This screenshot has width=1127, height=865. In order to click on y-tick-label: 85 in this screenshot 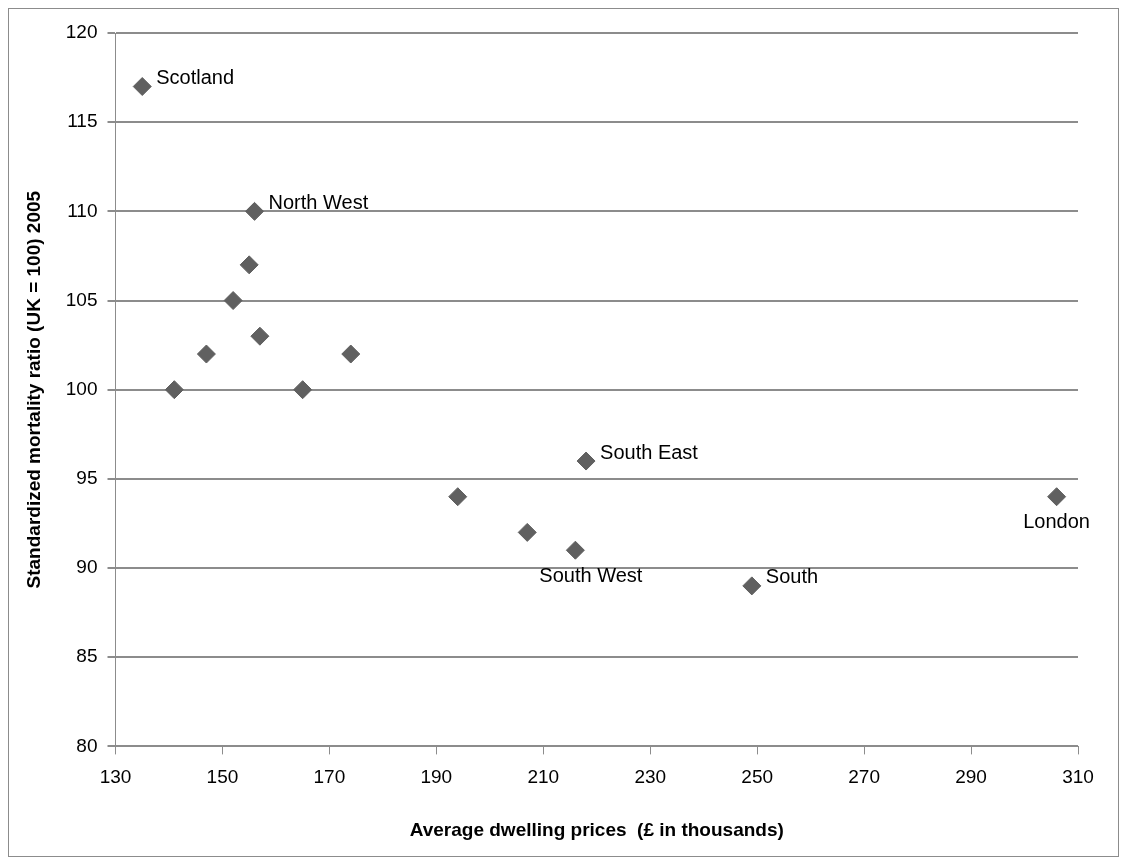, I will do `click(87, 656)`.